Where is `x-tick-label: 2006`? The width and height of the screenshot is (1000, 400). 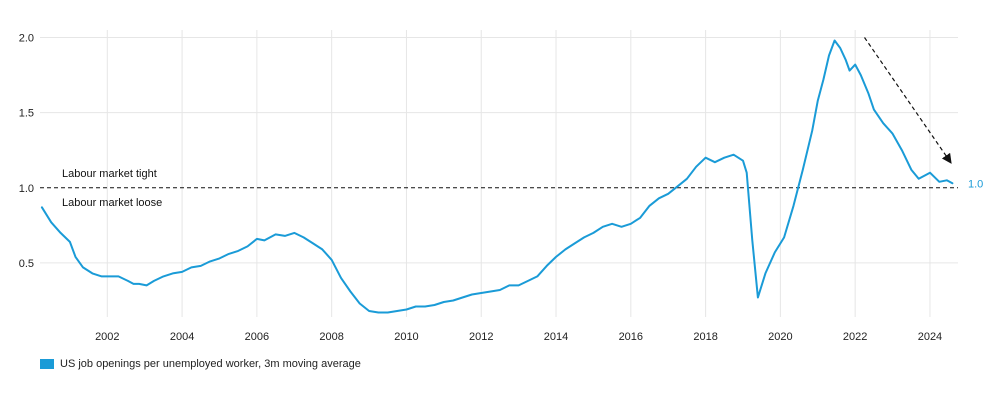 x-tick-label: 2006 is located at coordinates (257, 337).